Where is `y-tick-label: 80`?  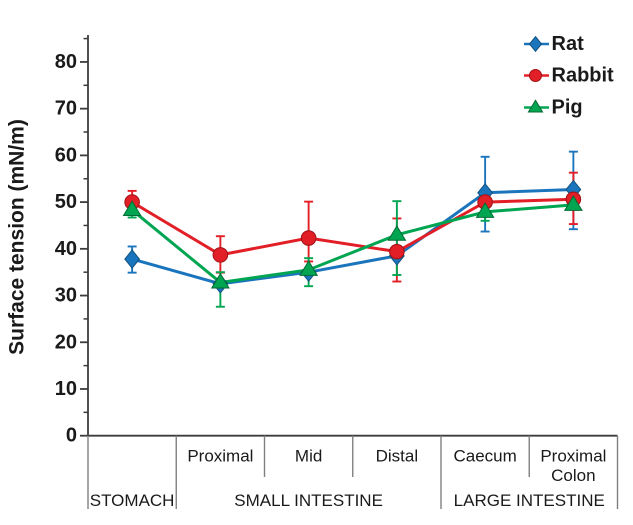
y-tick-label: 80 is located at coordinates (66, 62).